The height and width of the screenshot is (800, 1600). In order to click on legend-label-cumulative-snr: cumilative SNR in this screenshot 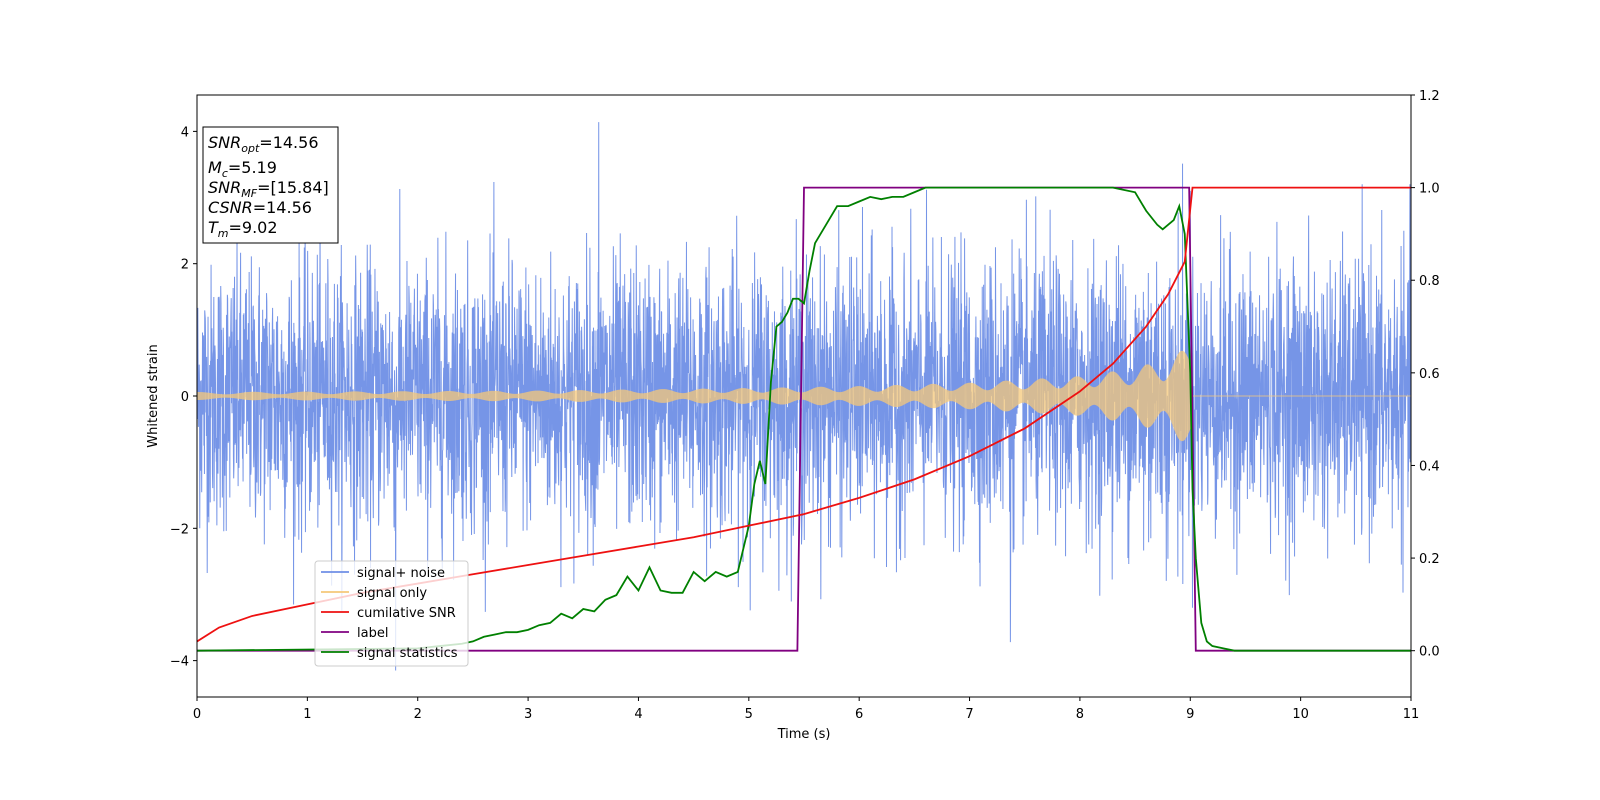, I will do `click(406, 613)`.